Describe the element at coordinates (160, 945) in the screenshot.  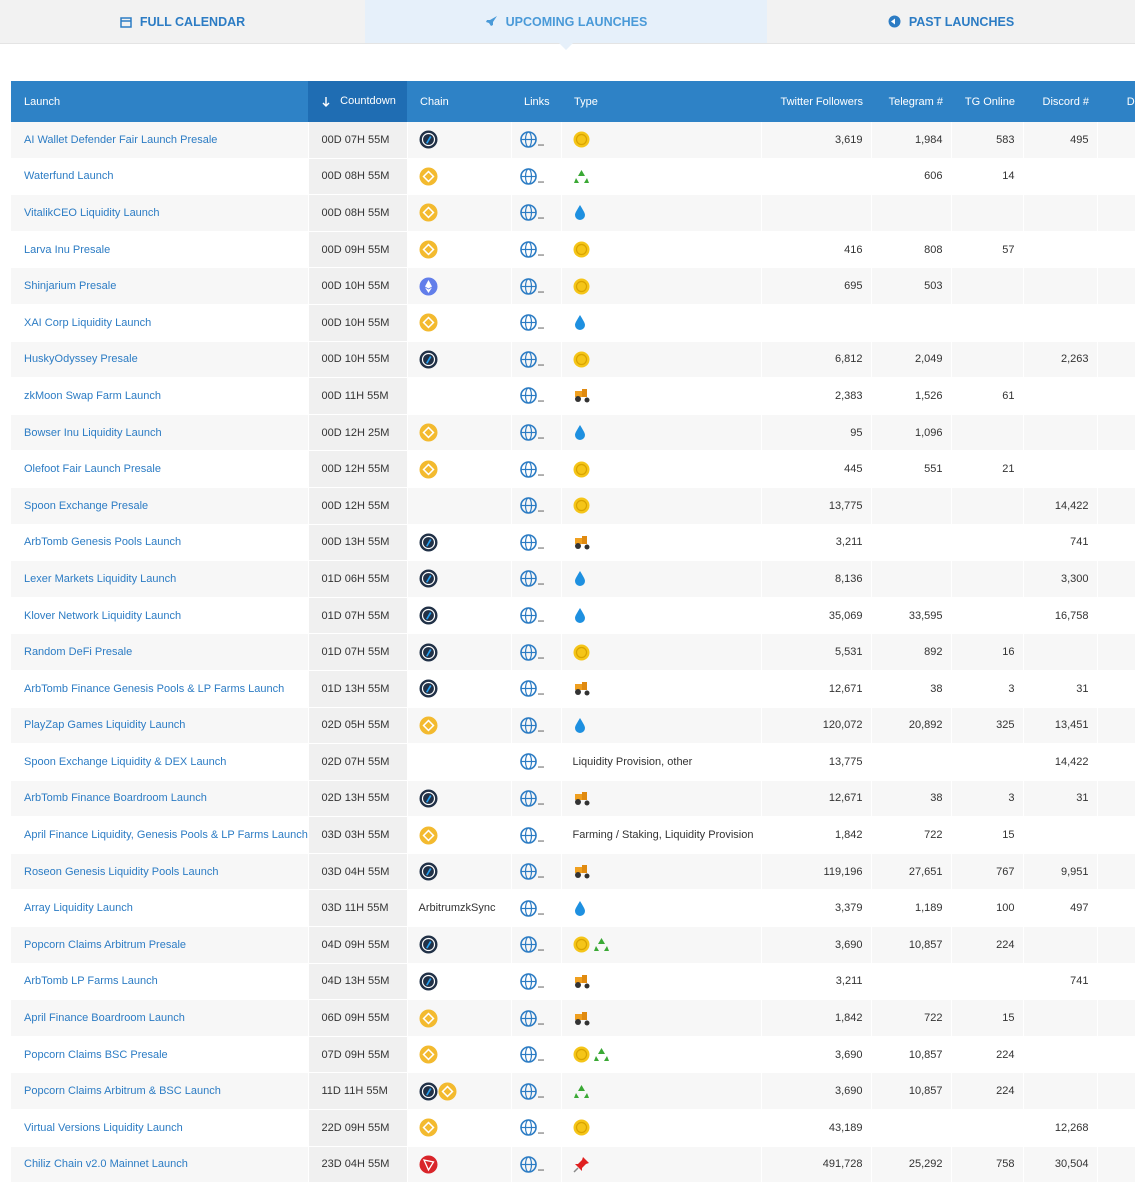
I see `launch-name: Popcorn Claims Arbitrum Presale` at that location.